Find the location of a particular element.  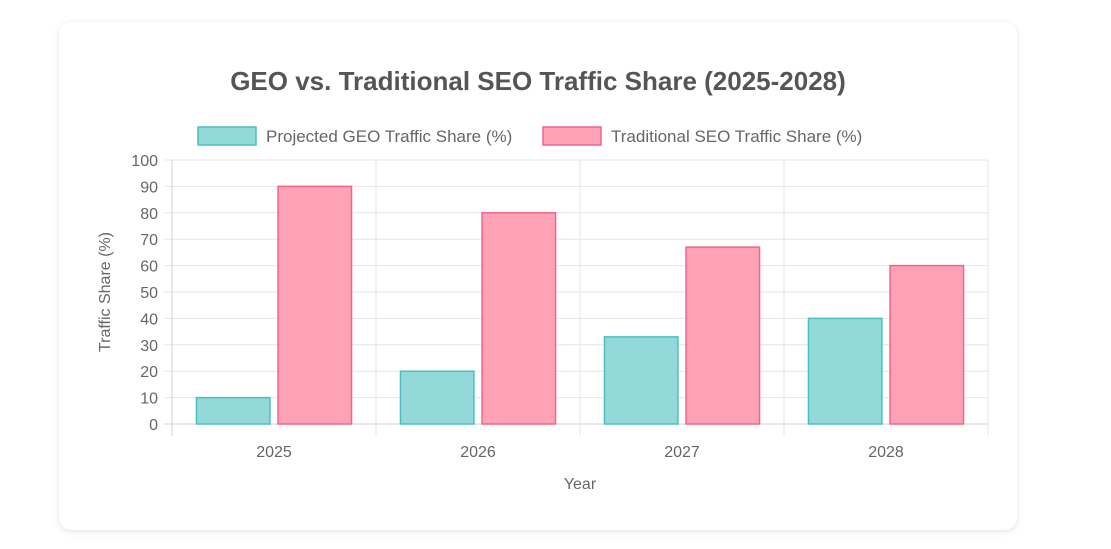

bar-seo-2028 is located at coordinates (927, 344).